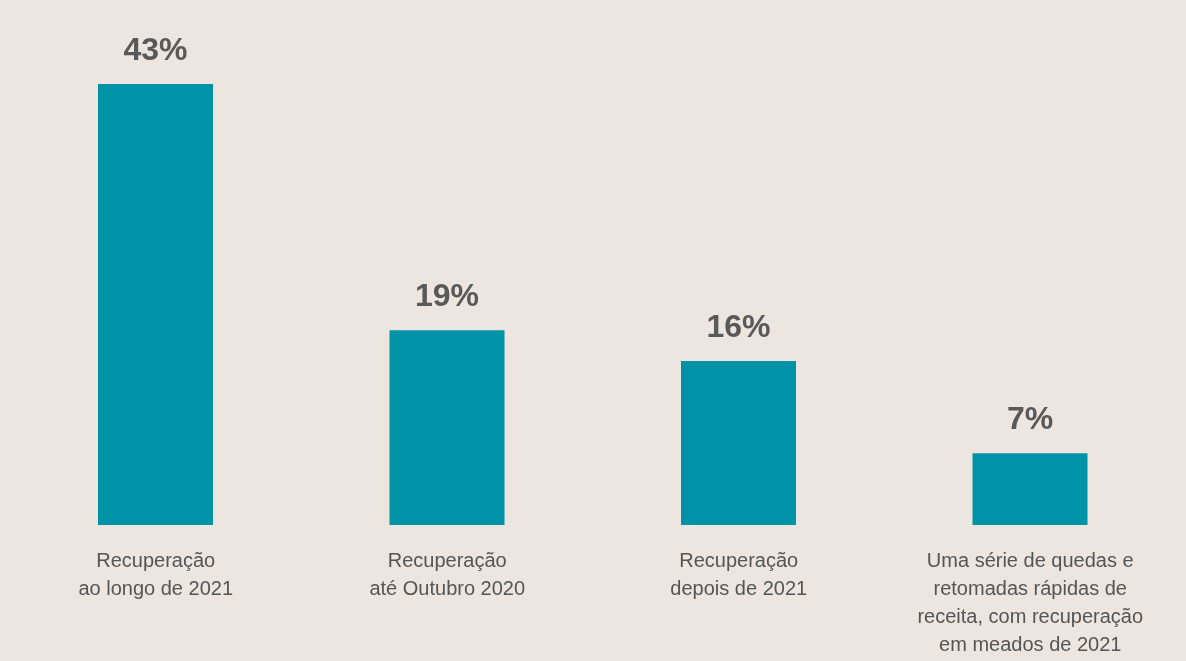 The width and height of the screenshot is (1186, 661). What do you see at coordinates (1030, 418) in the screenshot?
I see `data-label: 7%` at bounding box center [1030, 418].